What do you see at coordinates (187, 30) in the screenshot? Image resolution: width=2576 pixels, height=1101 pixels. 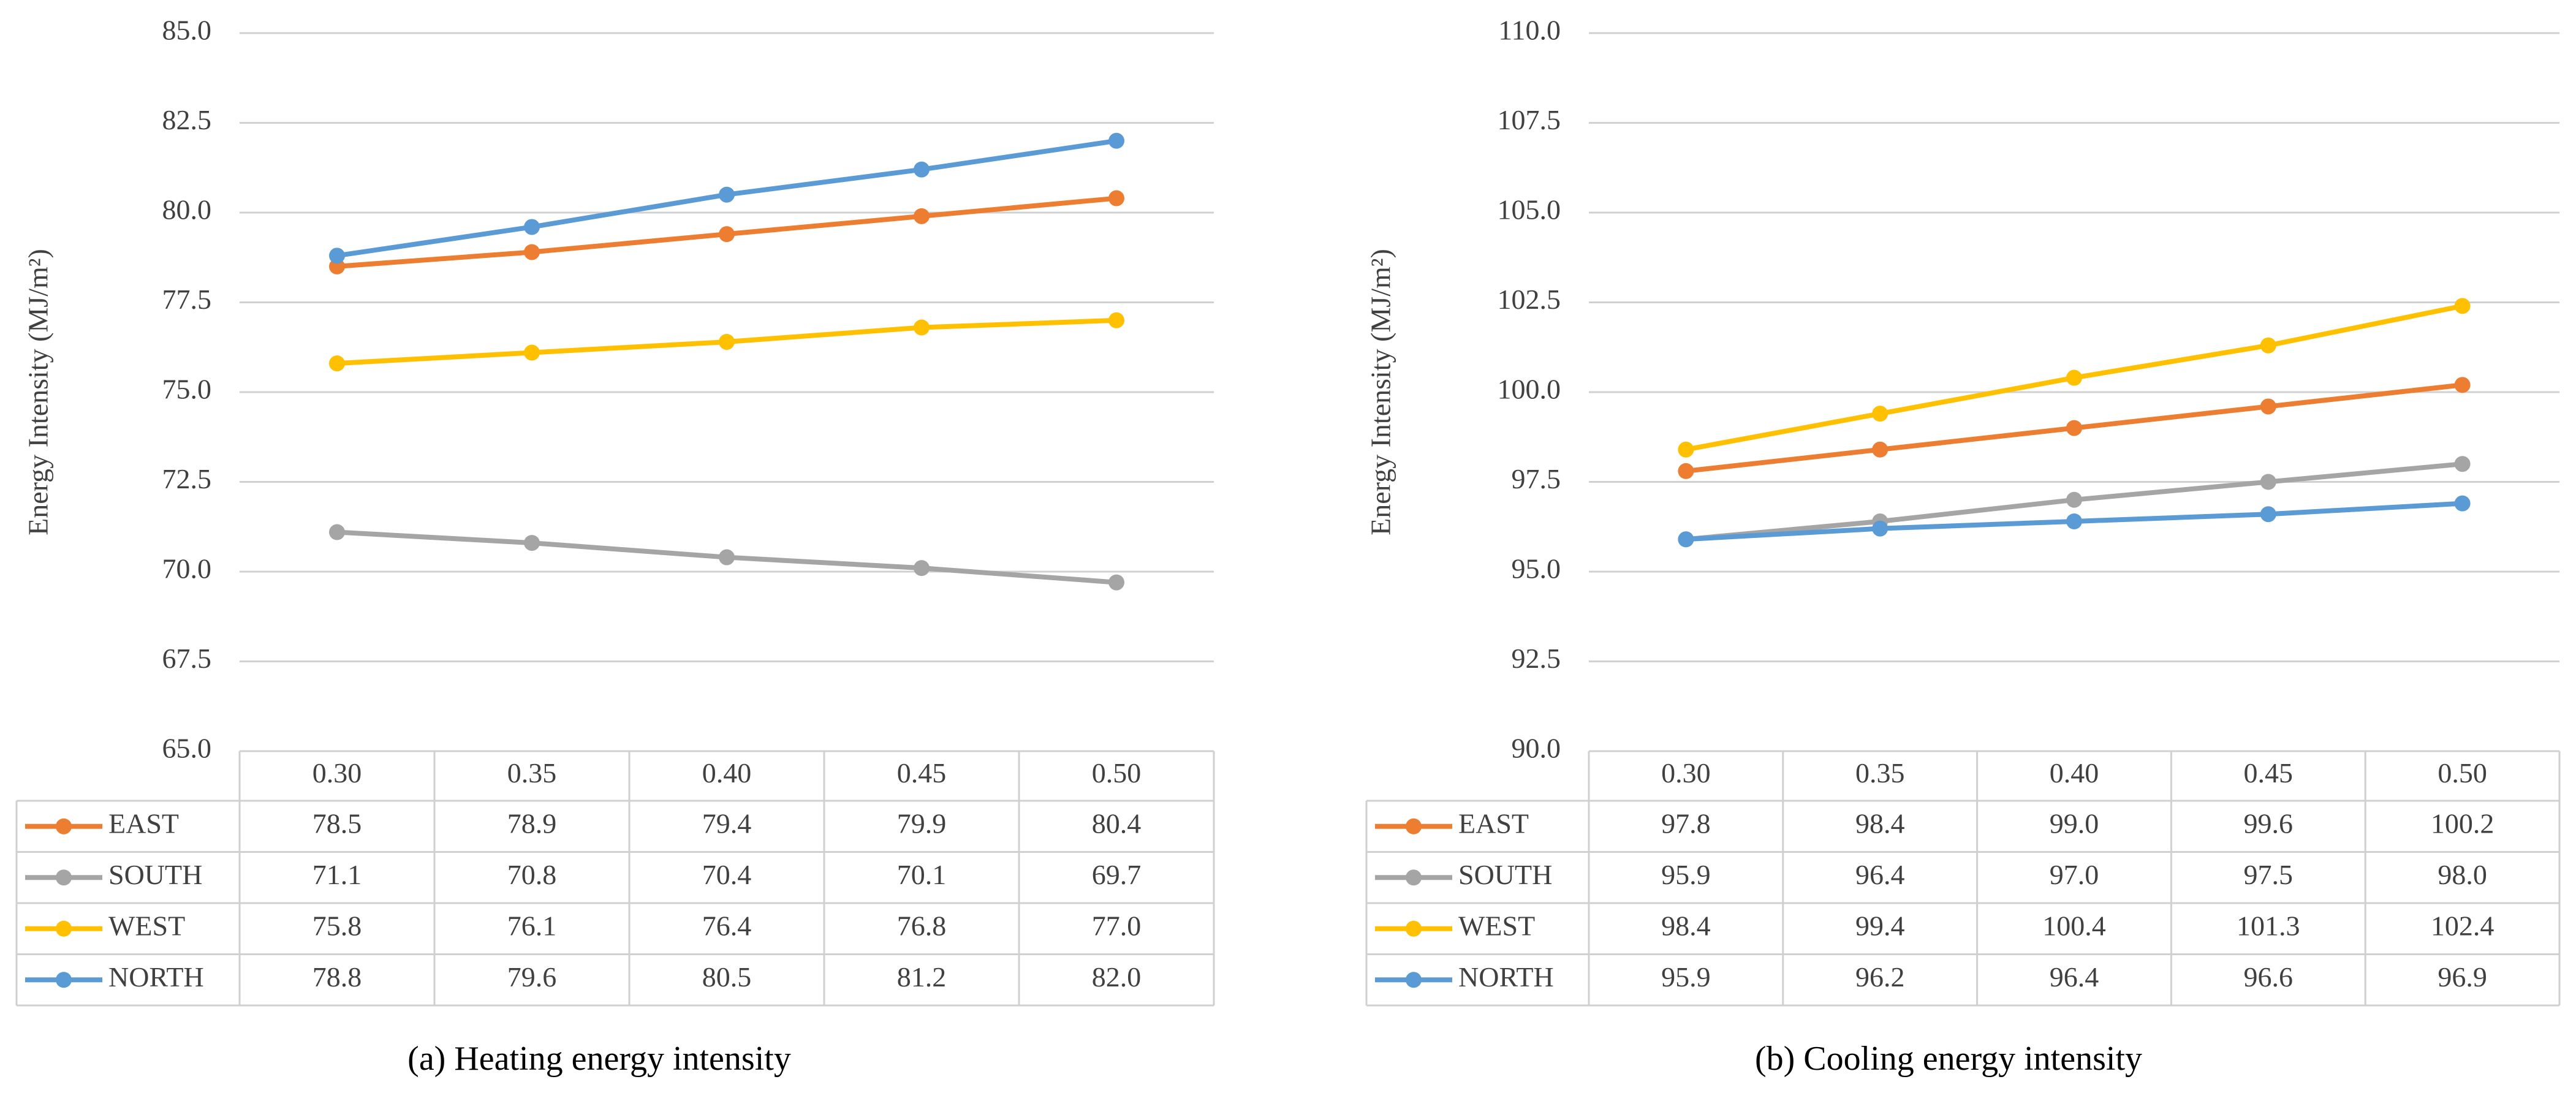 I see `y-tick-label: 85.0` at bounding box center [187, 30].